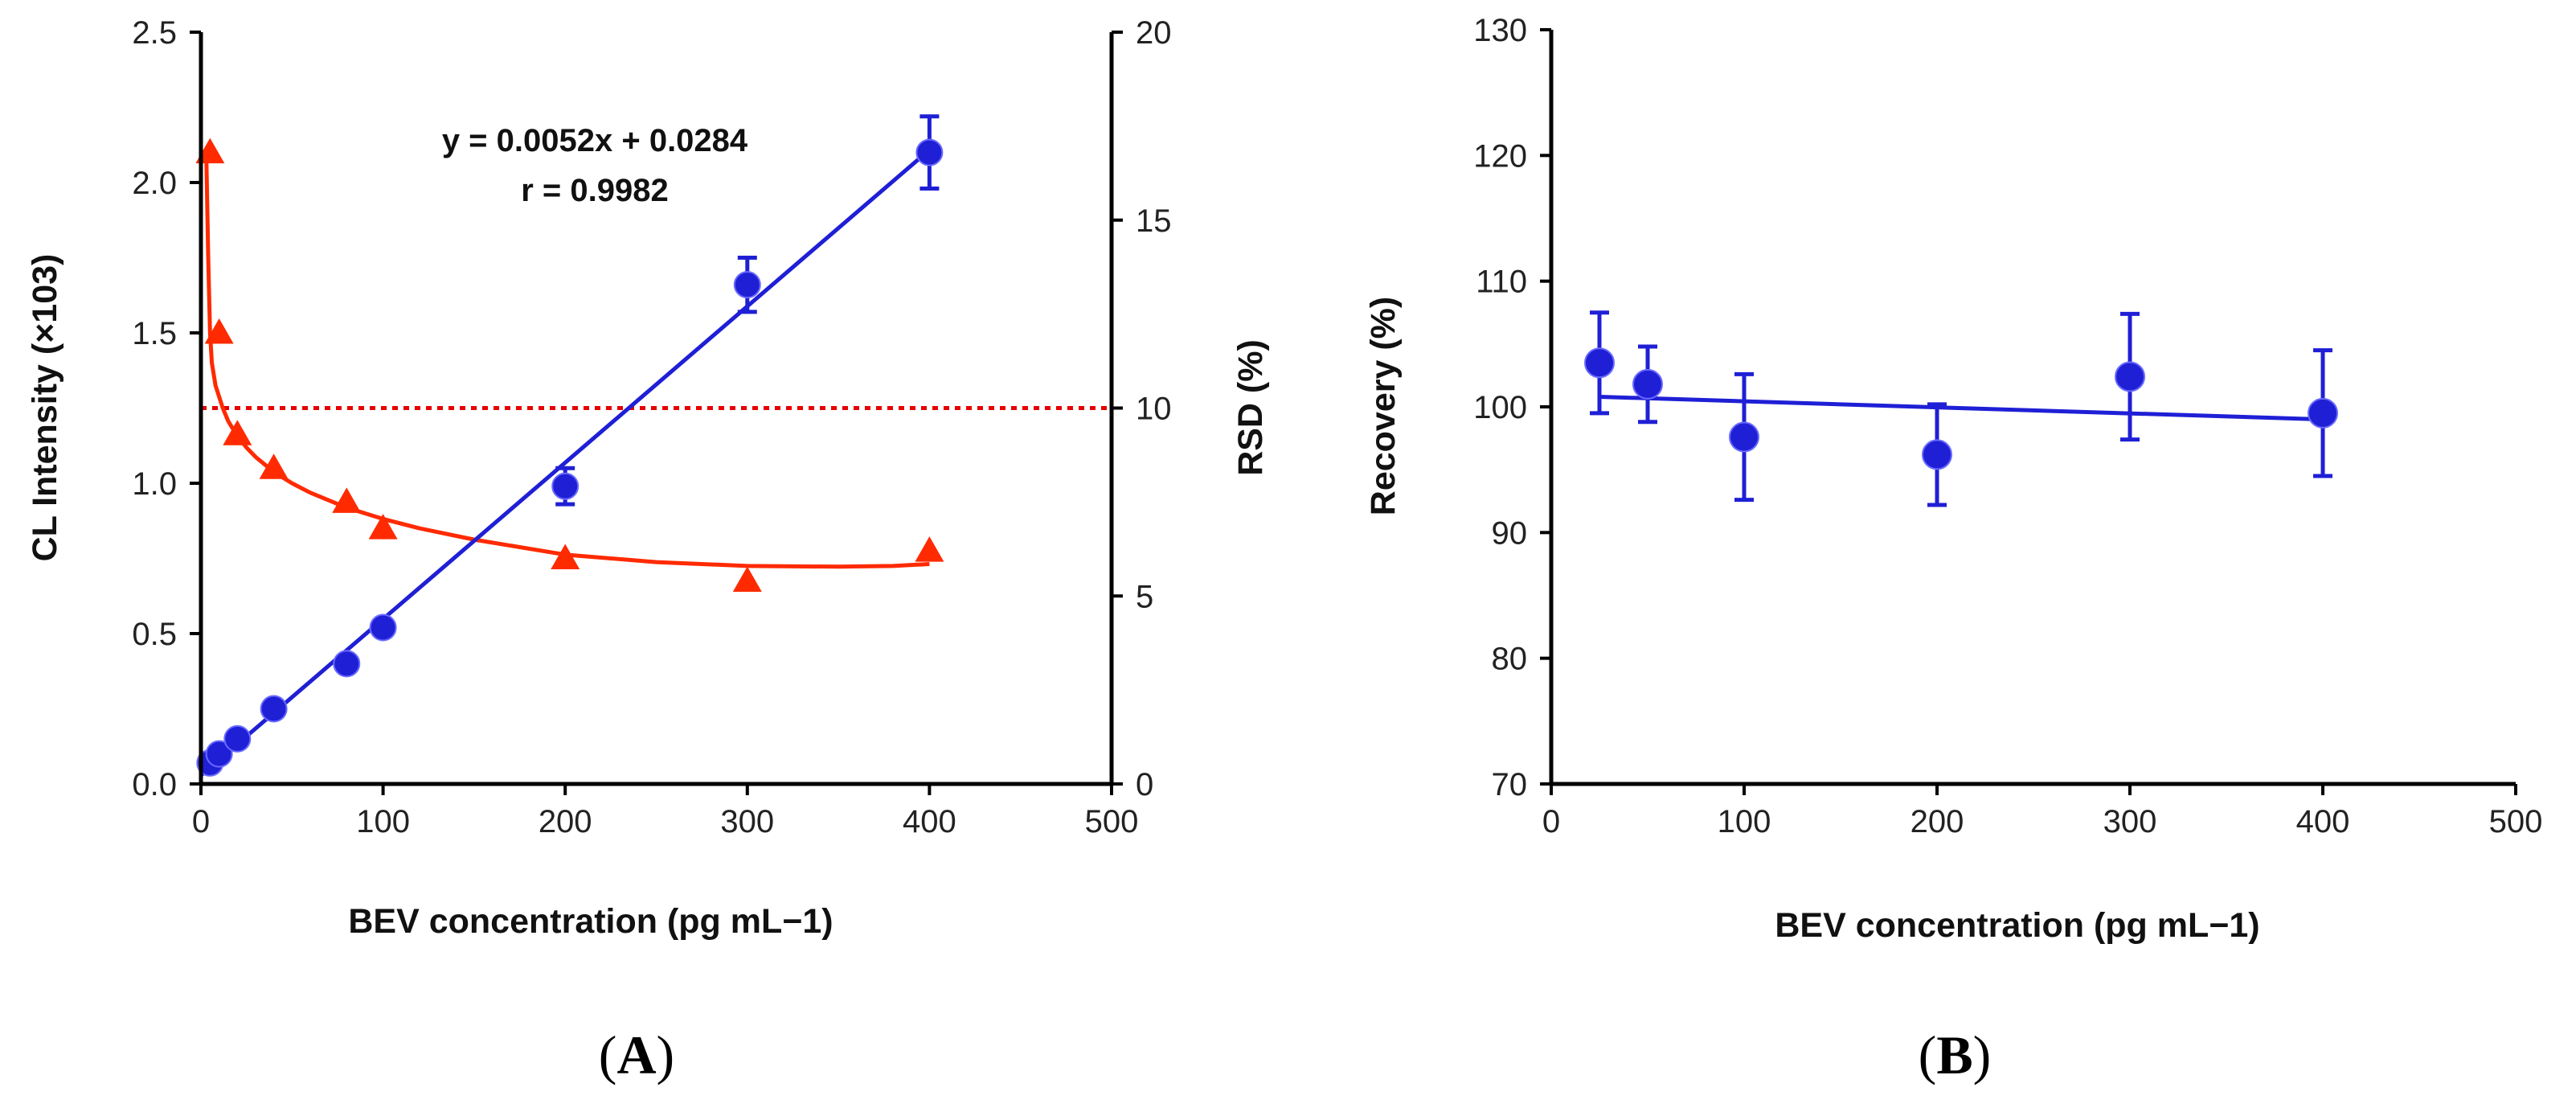 The width and height of the screenshot is (2576, 1112). Describe the element at coordinates (1250, 407) in the screenshot. I see `panel-a-y2-axis-title: RSD (%)` at that location.